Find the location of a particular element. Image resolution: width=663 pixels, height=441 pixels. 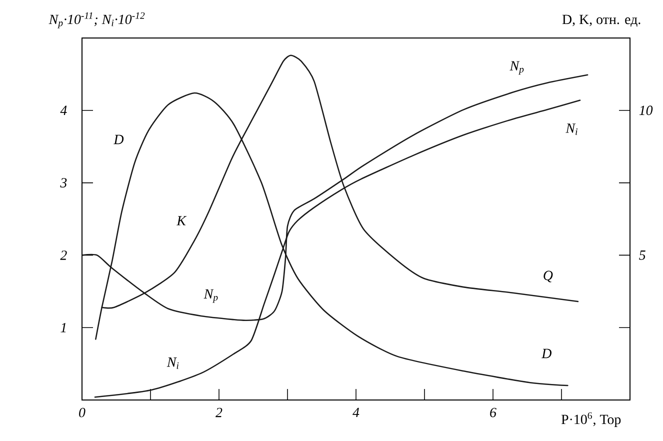

annotation: Q is located at coordinates (548, 276).